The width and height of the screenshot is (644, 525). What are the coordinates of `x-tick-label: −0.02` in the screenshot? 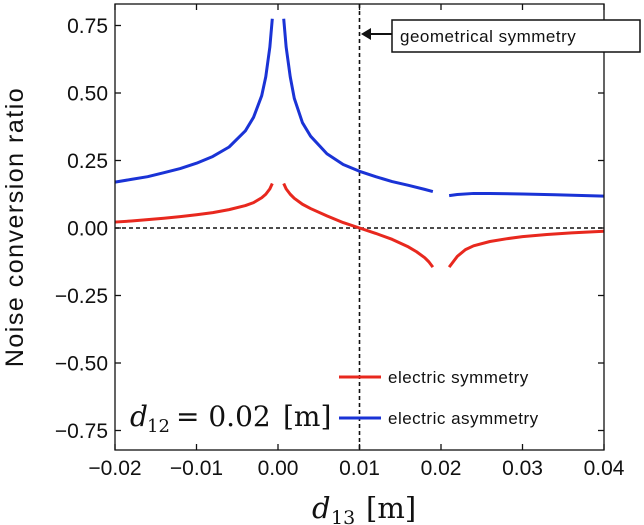 It's located at (114, 468).